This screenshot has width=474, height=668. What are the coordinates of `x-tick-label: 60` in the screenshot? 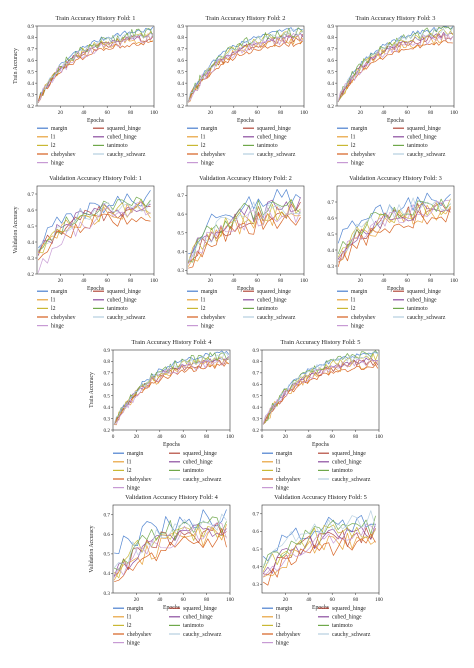 It's located at (258, 113).